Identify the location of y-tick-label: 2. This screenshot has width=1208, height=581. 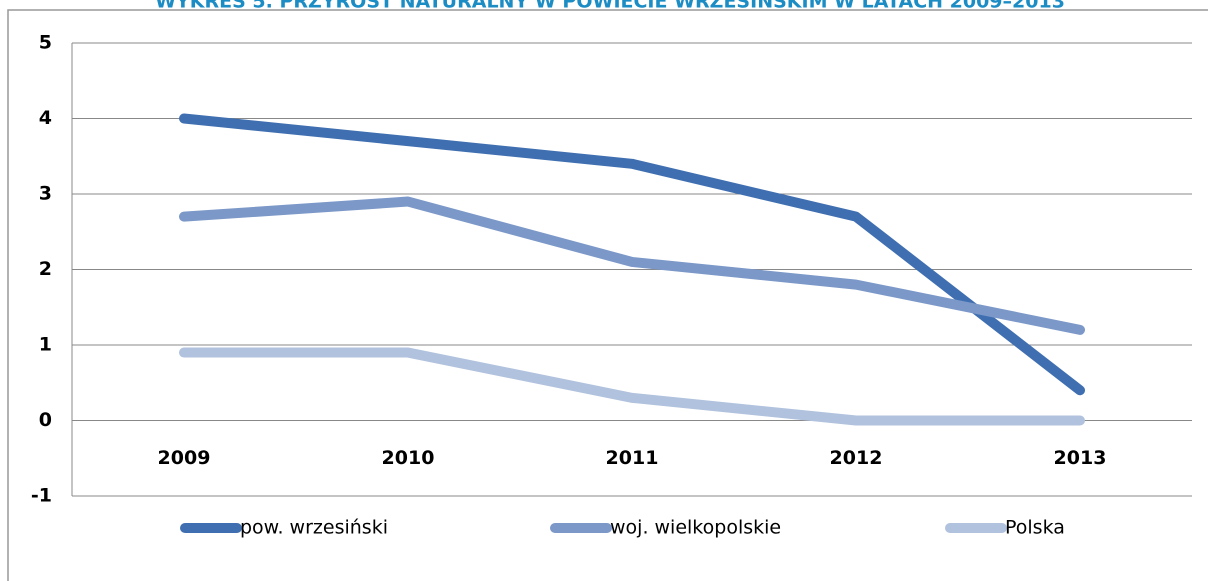
(45, 269).